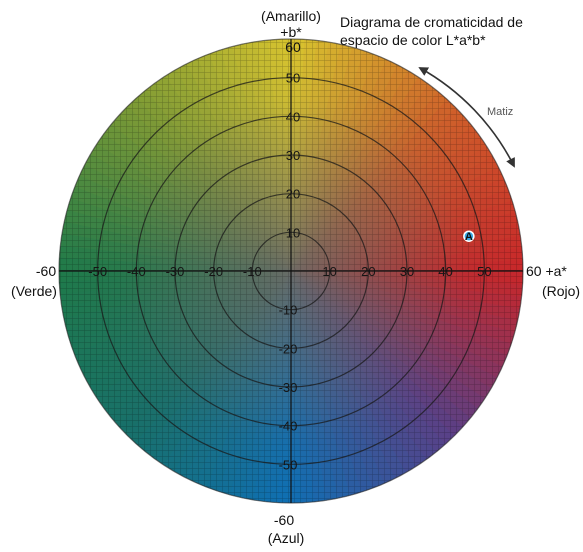 This screenshot has height=552, width=583. I want to click on sample-point-a: A, so click(469, 236).